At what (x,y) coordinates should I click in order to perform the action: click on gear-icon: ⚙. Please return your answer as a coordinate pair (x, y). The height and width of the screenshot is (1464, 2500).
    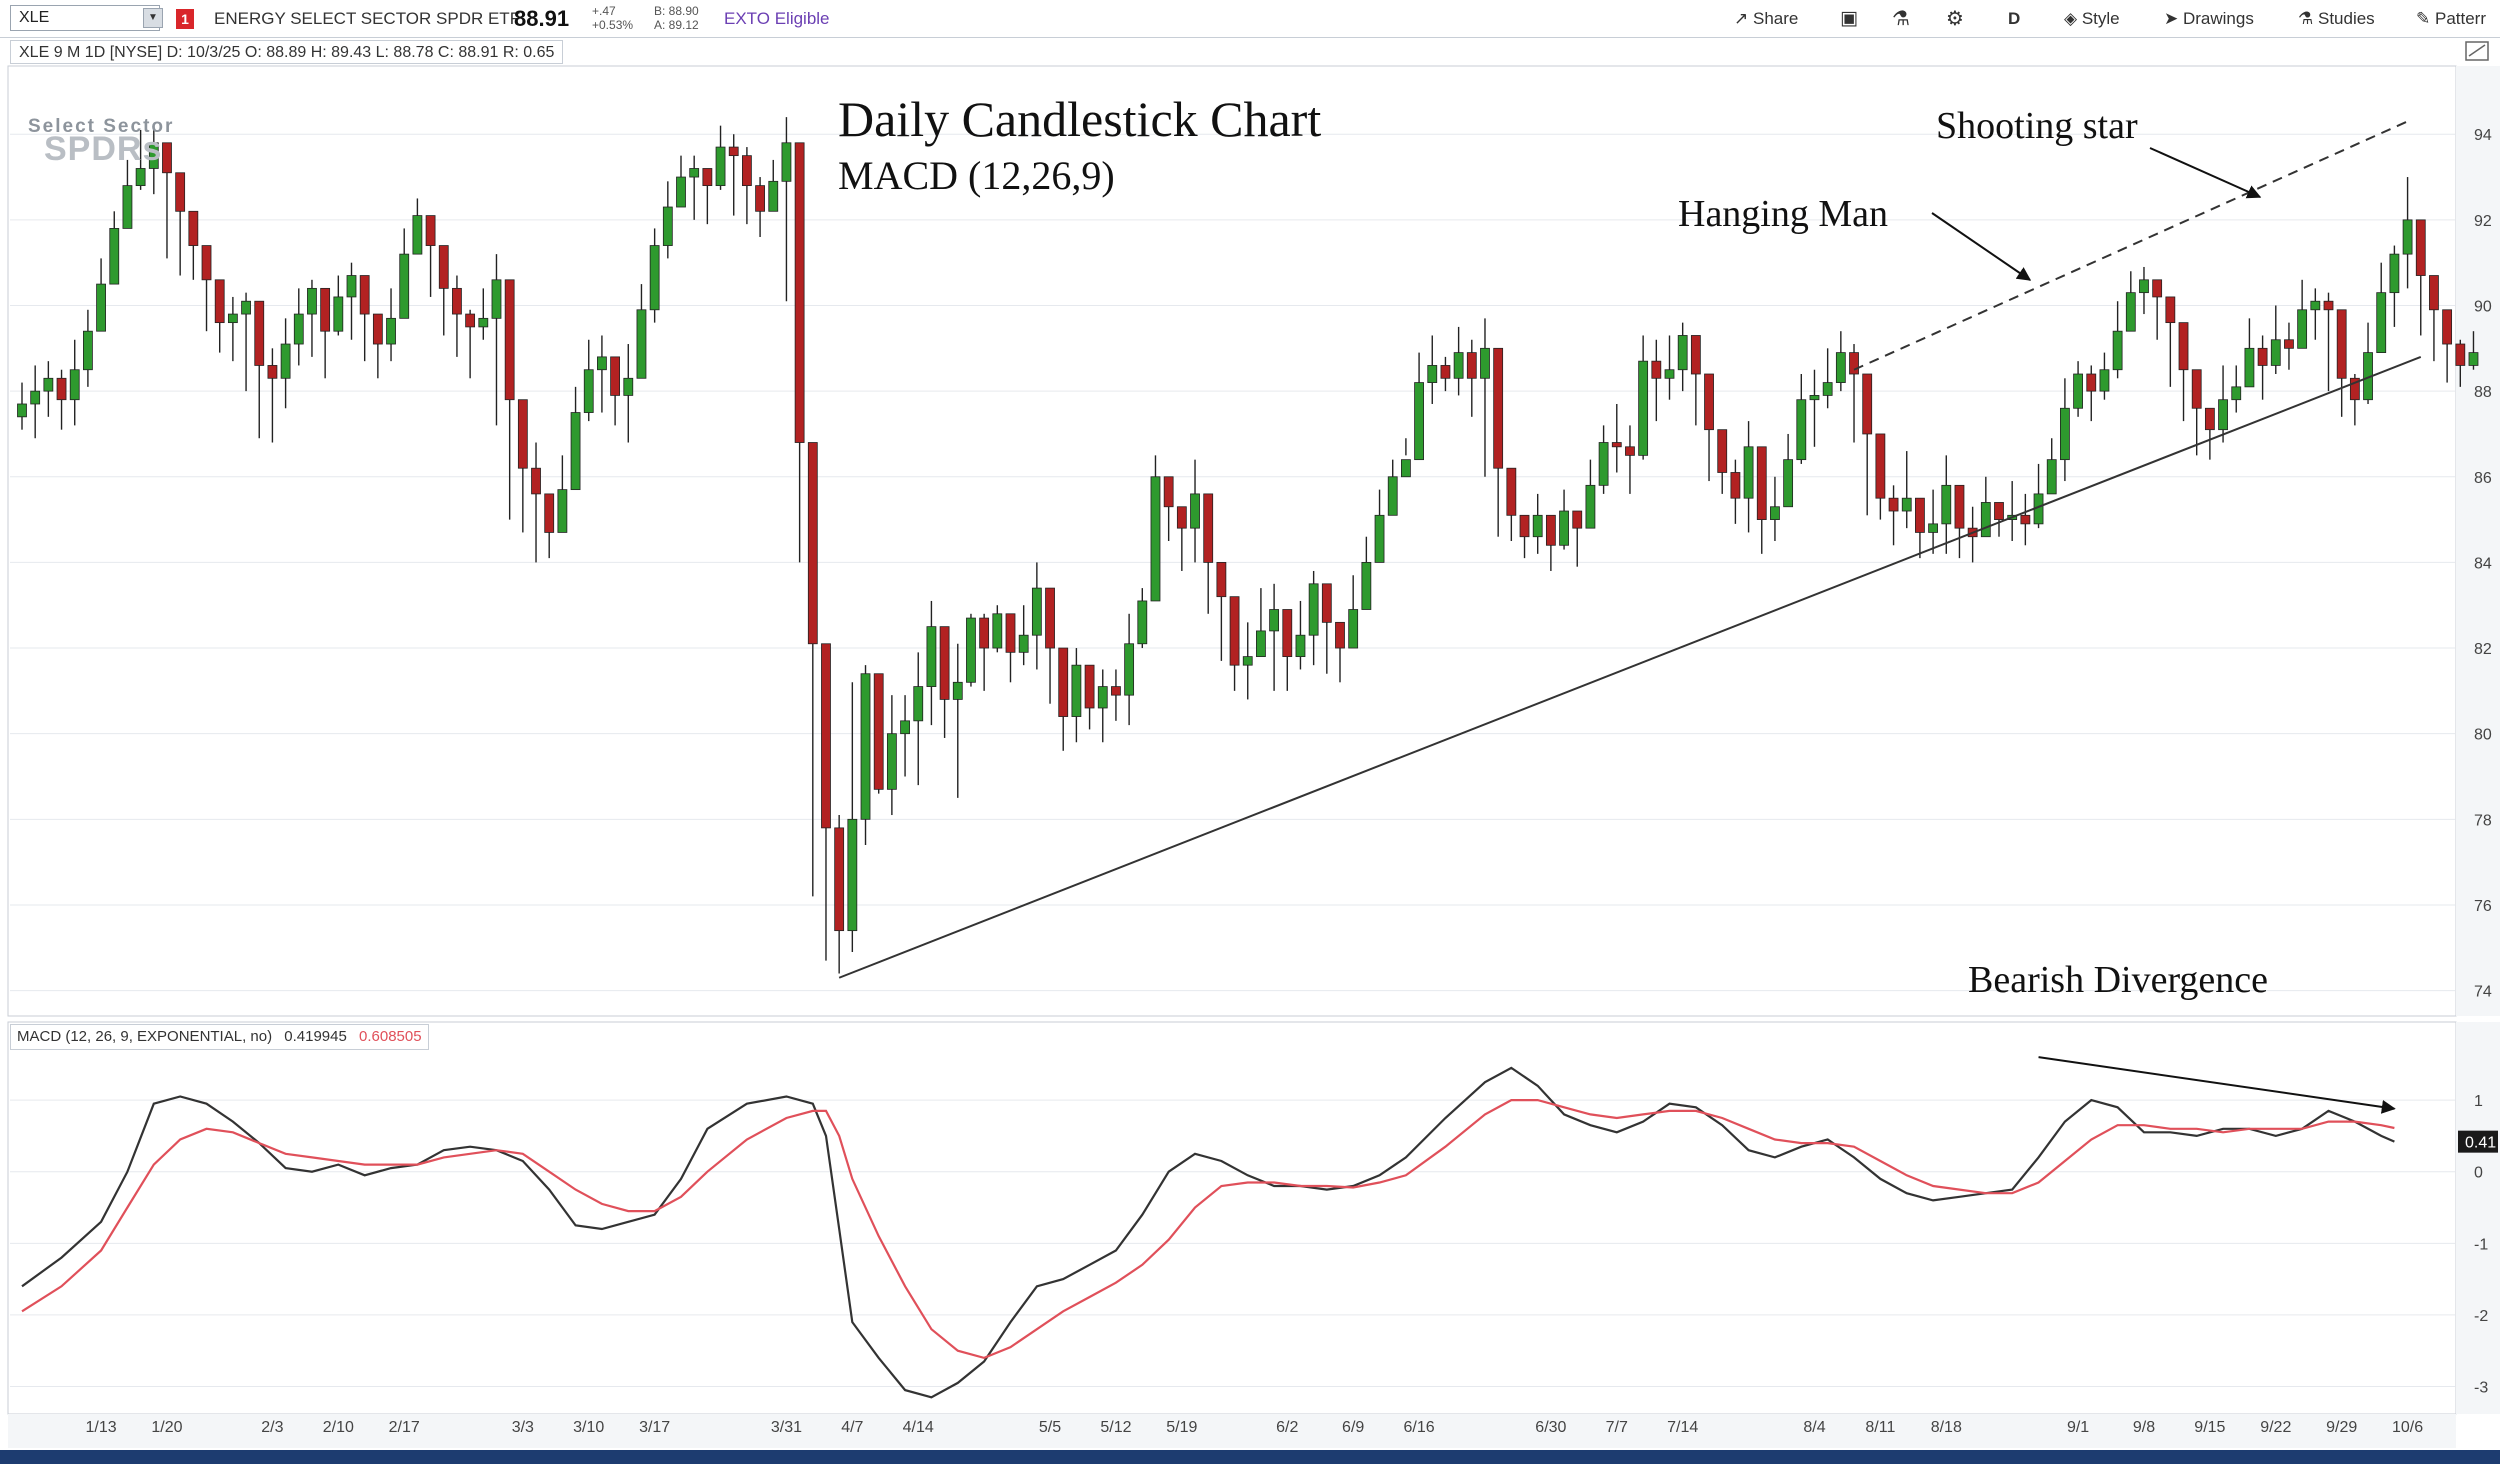
    Looking at the image, I should click on (1955, 19).